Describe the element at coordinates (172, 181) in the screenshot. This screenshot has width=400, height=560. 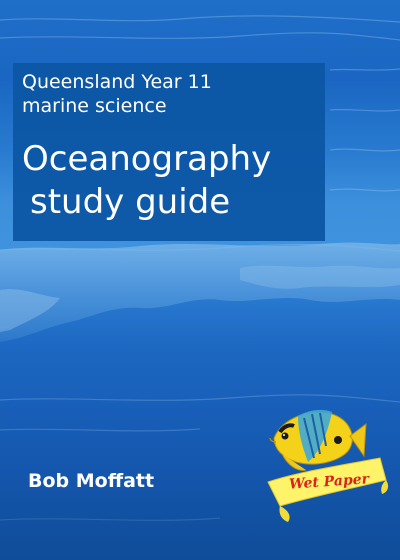
I see `book-title: Oceanography study guide` at that location.